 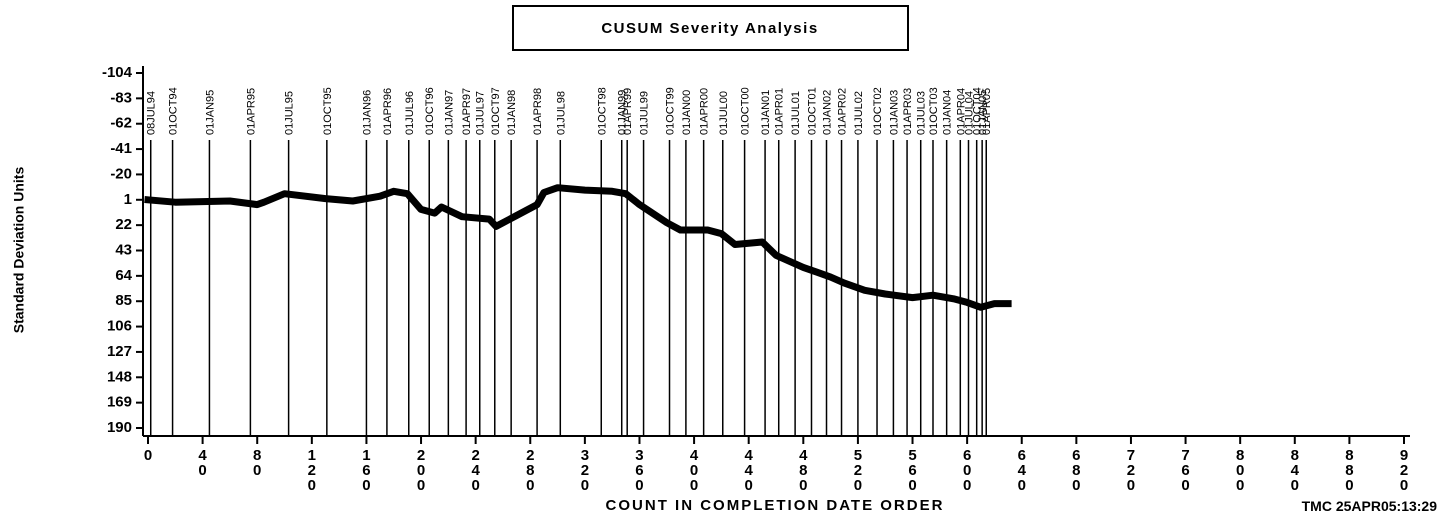 What do you see at coordinates (859, 113) in the screenshot?
I see `reference-label: 01JUL02` at bounding box center [859, 113].